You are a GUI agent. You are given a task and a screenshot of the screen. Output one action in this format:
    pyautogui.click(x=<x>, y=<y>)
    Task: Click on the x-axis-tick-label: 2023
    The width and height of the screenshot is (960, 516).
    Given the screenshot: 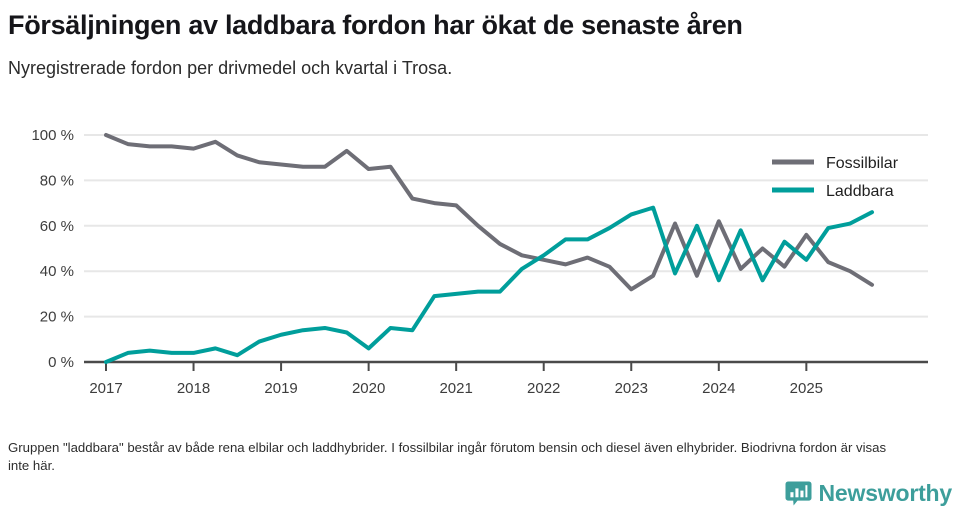 What is the action you would take?
    pyautogui.click(x=631, y=388)
    